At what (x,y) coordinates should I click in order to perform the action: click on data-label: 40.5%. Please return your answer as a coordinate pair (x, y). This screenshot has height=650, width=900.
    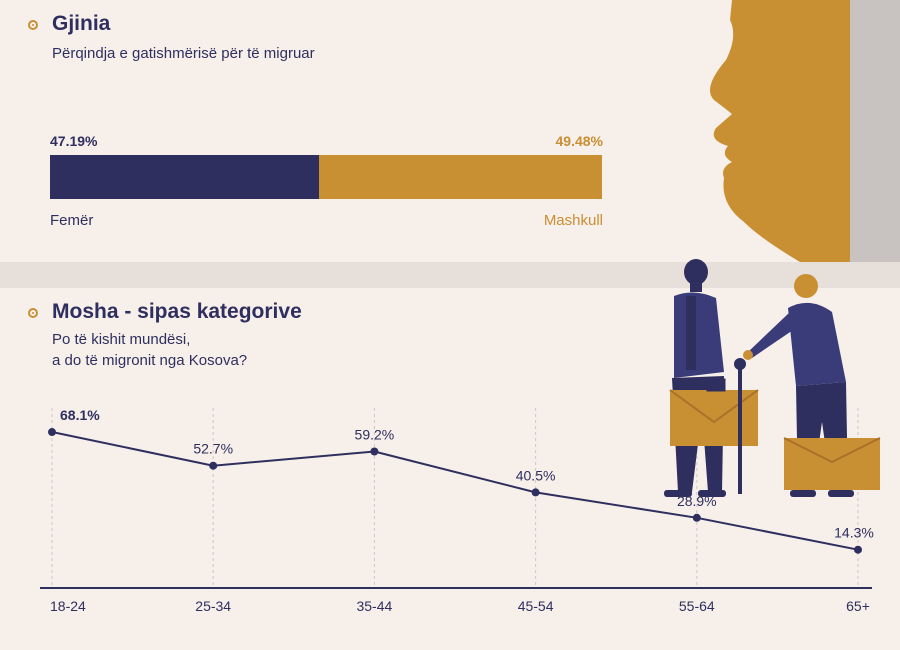
    Looking at the image, I should click on (536, 475).